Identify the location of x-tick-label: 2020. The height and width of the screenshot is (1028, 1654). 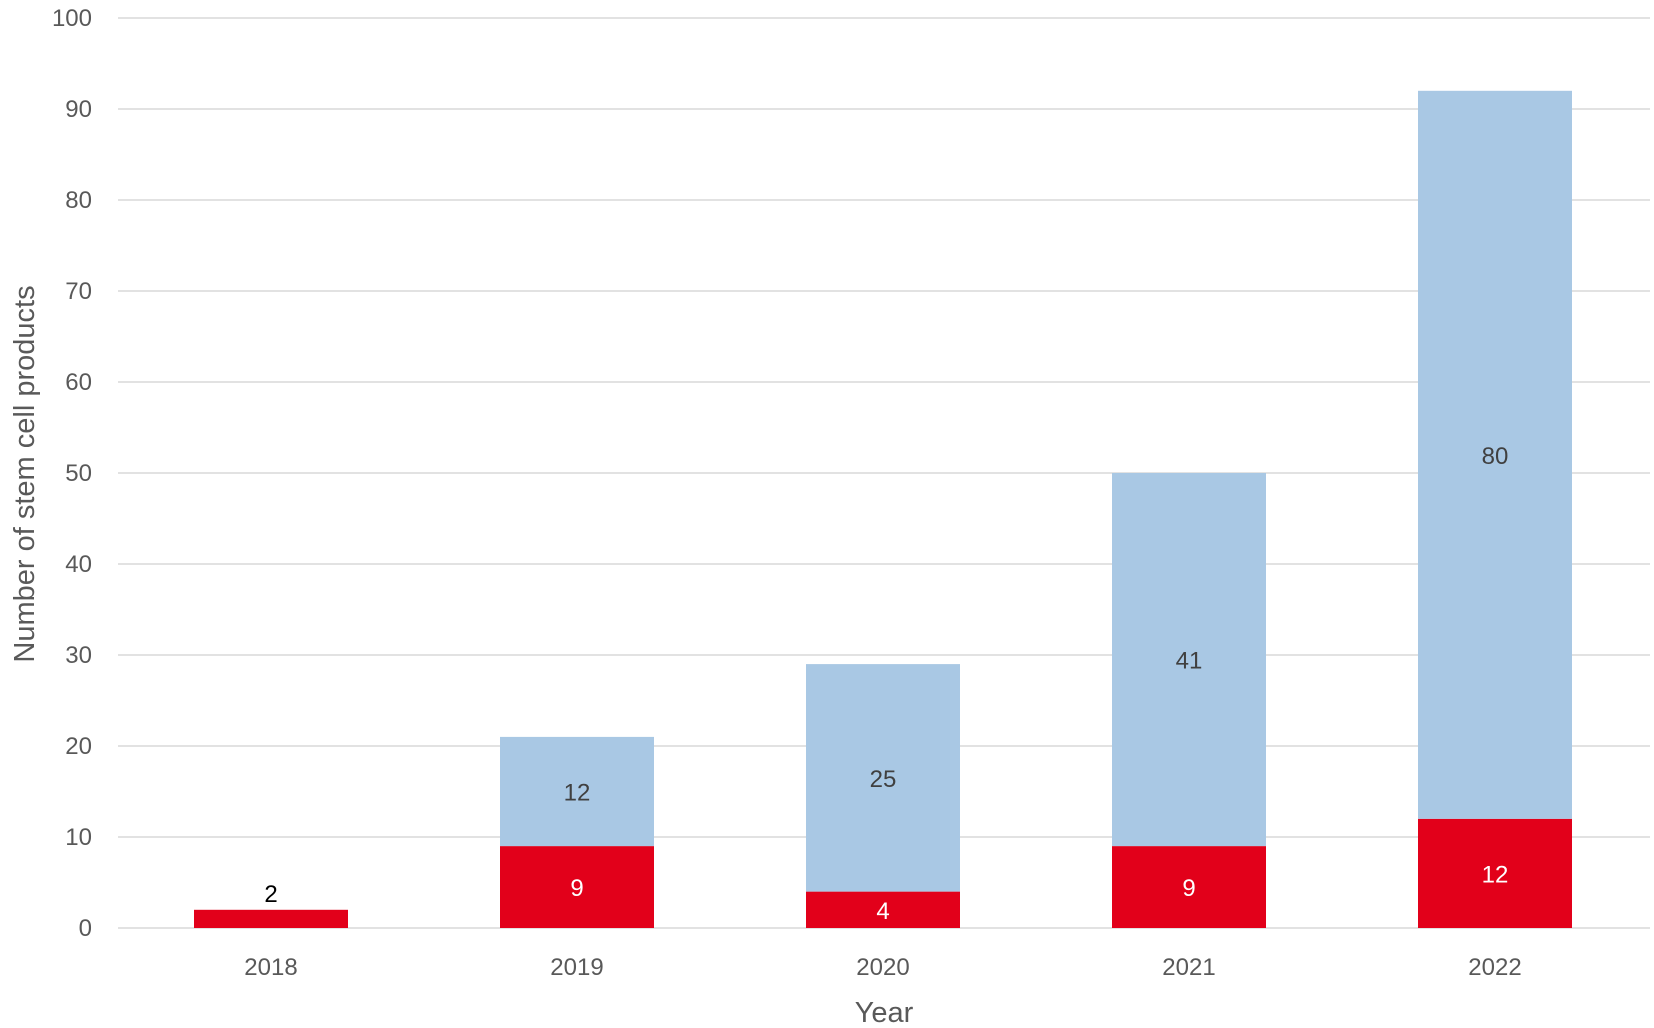
(882, 967).